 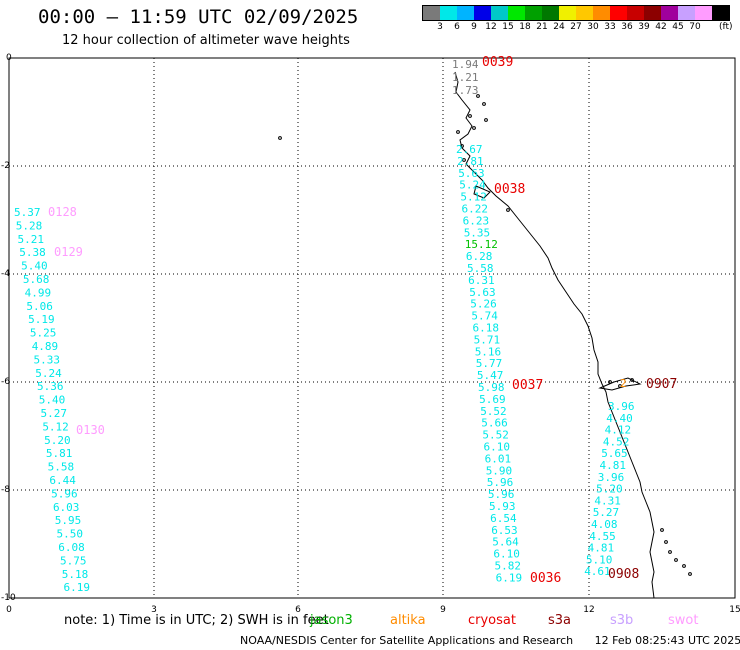 What do you see at coordinates (471, 173) in the screenshot?
I see `swh-value-cryosat: 5.63` at bounding box center [471, 173].